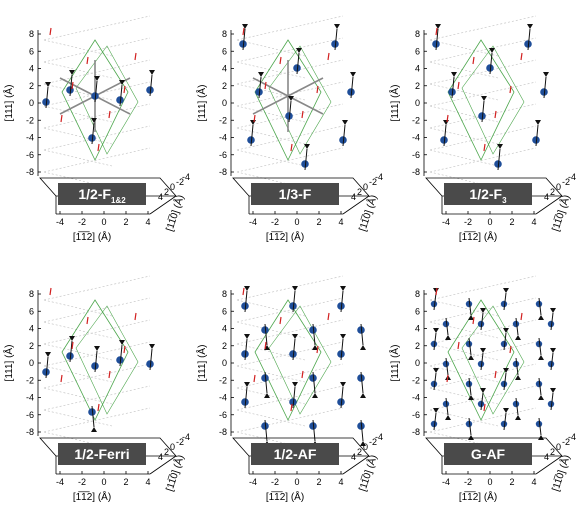 This screenshot has height=521, width=581. Describe the element at coordinates (365, 447) in the screenshot. I see `depth-tick-label: 0` at that location.